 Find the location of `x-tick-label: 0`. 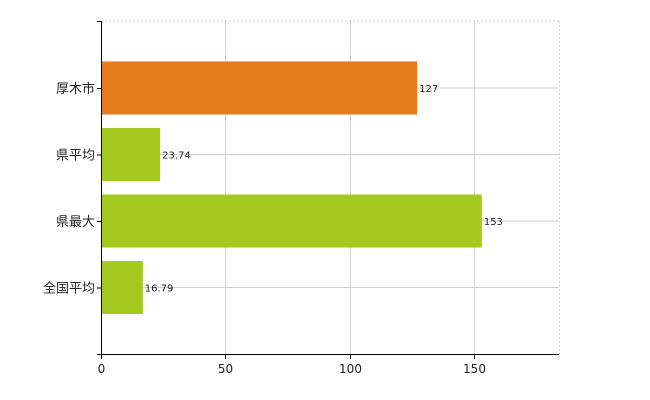

x-tick-label: 0 is located at coordinates (102, 369).